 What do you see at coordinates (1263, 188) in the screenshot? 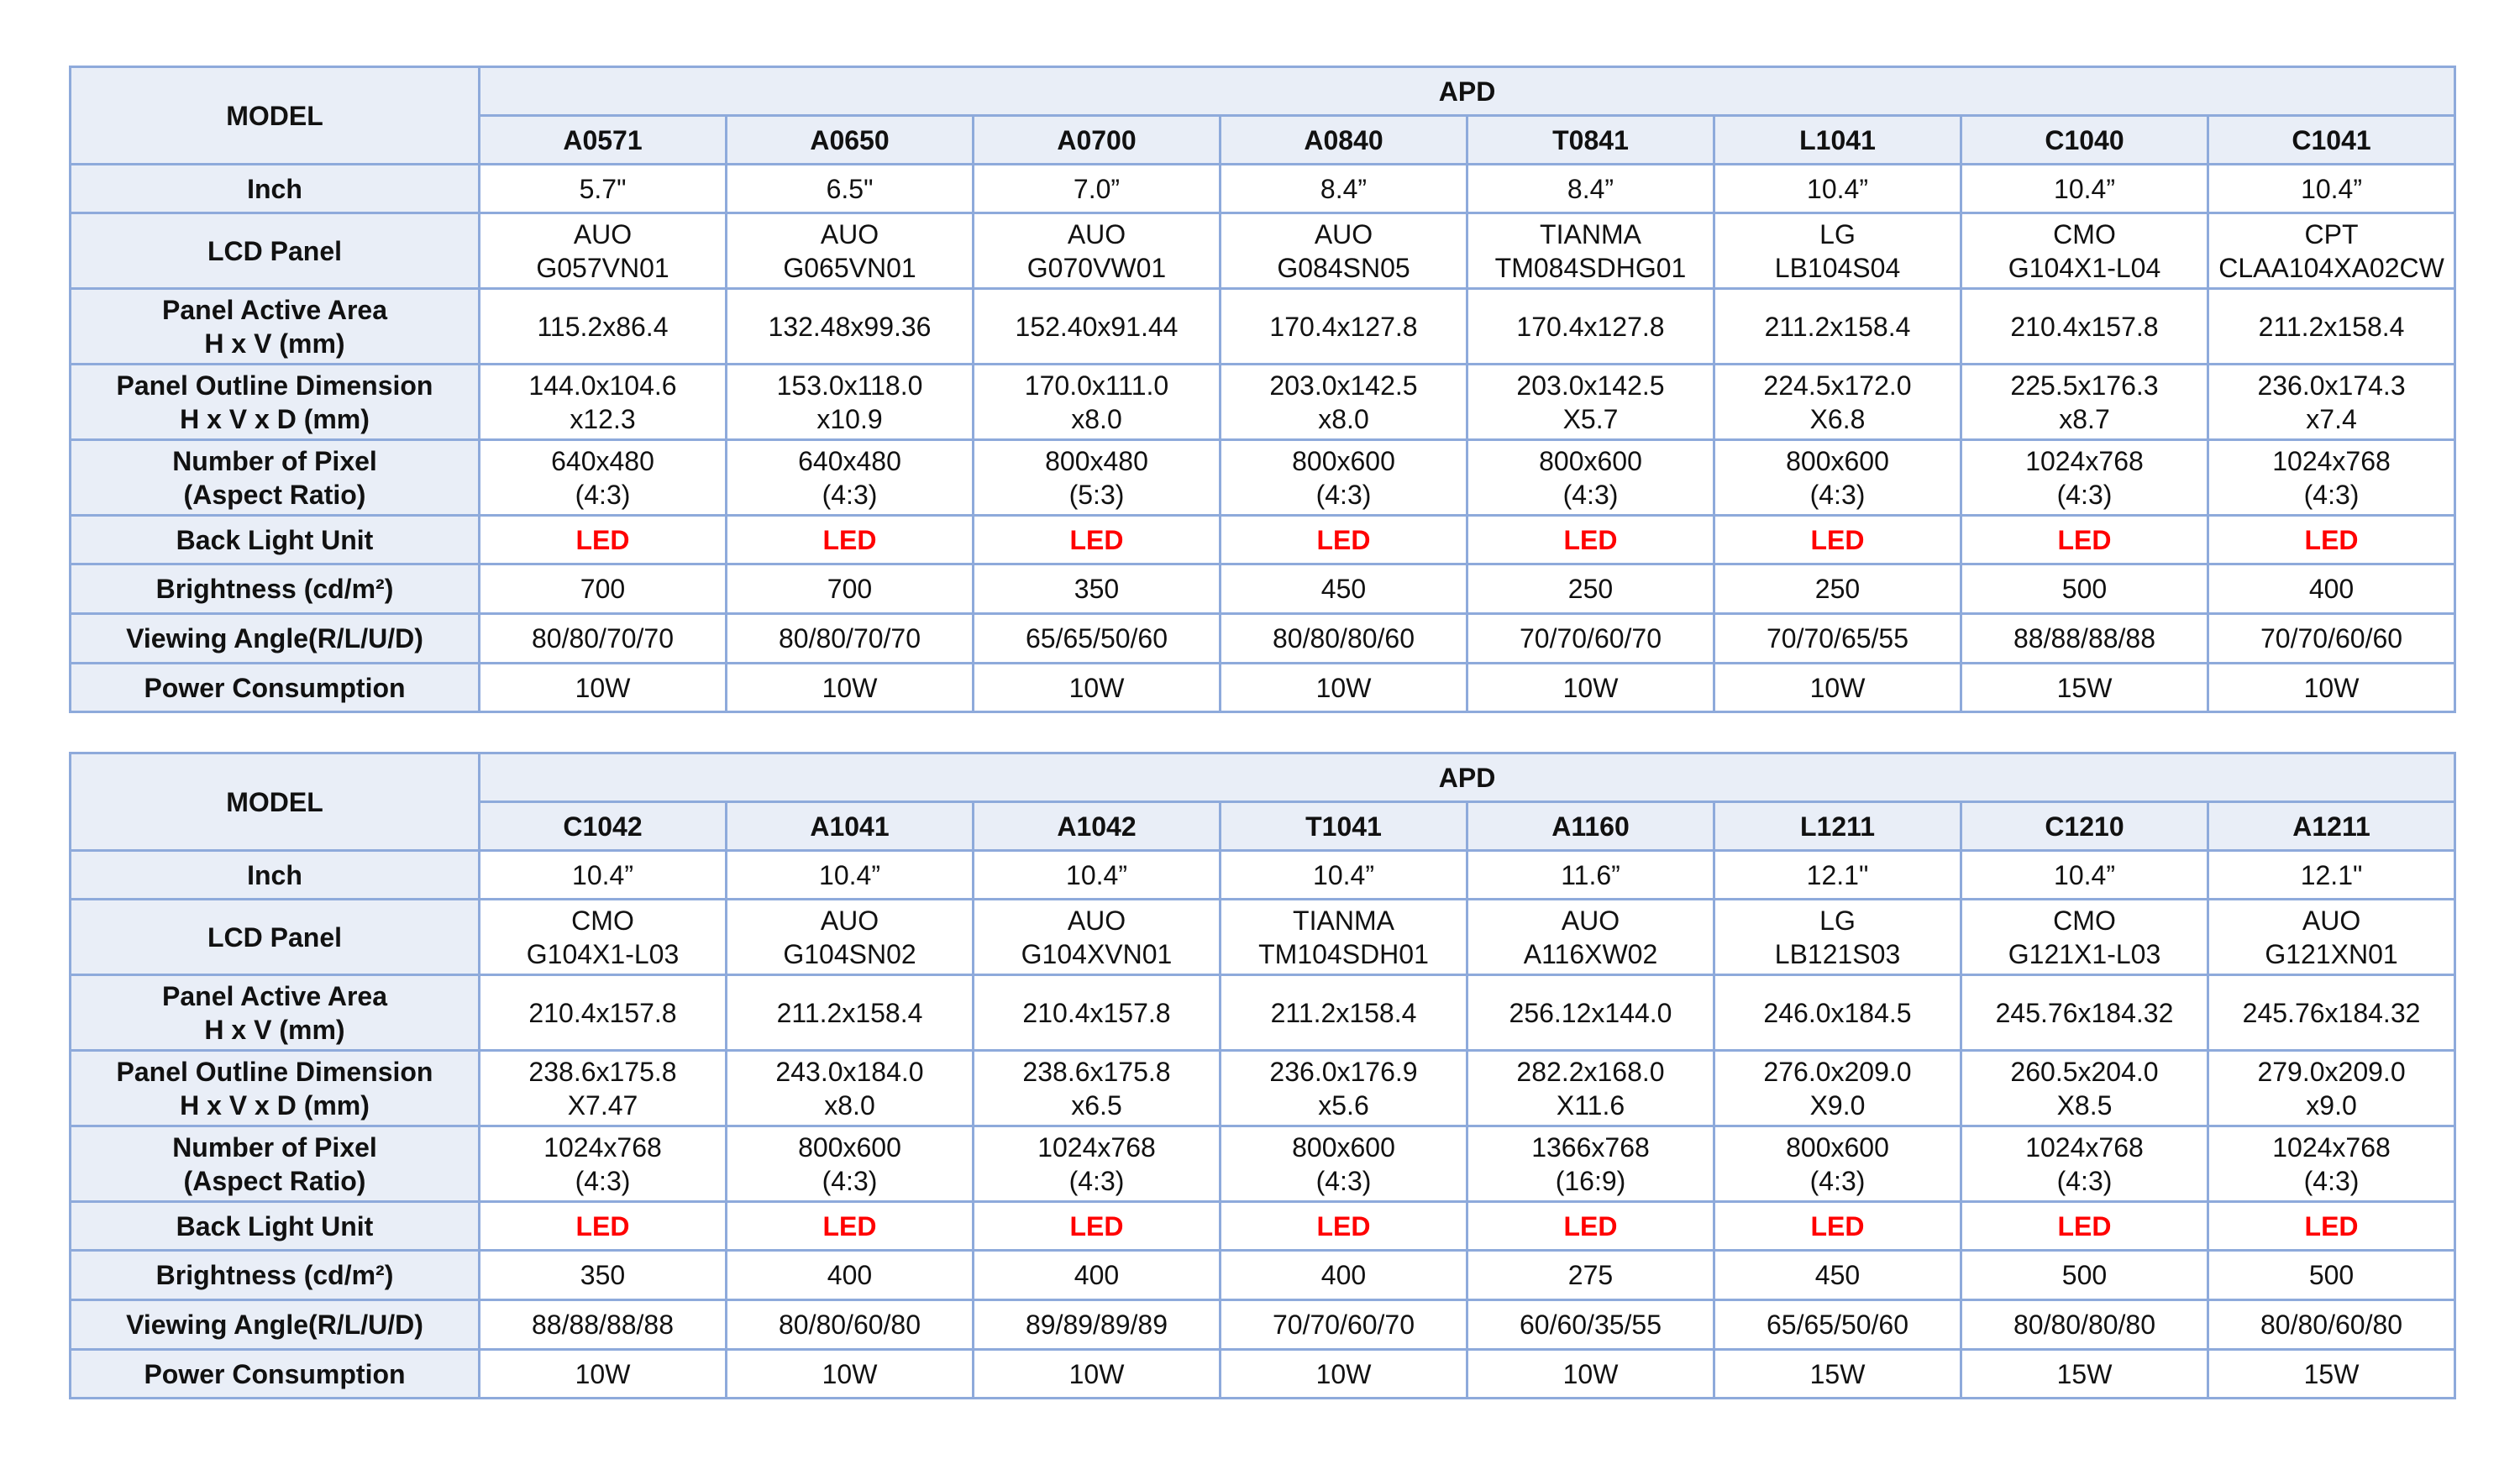
I see `row-inch: Inch 5.7" 6.5" 7.0” 8.4” 8.4” 10.4” 10.4” 10.4”` at bounding box center [1263, 188].